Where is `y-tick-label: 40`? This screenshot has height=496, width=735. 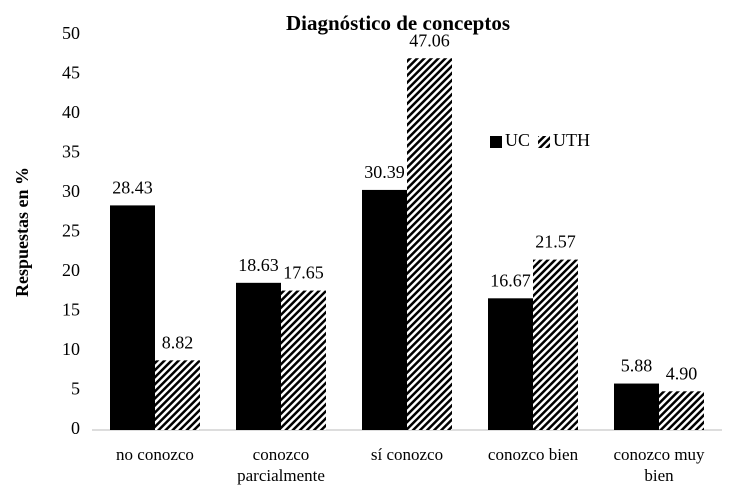 y-tick-label: 40 is located at coordinates (71, 112).